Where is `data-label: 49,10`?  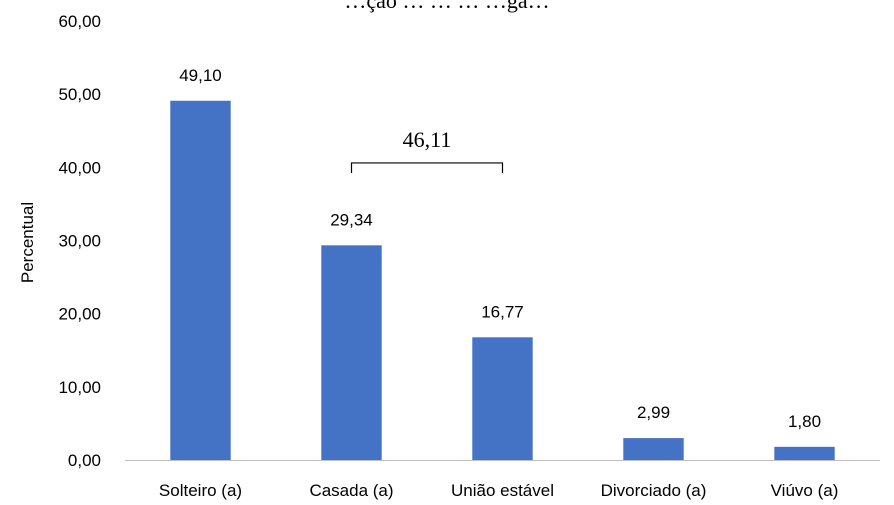
data-label: 49,10 is located at coordinates (200, 75).